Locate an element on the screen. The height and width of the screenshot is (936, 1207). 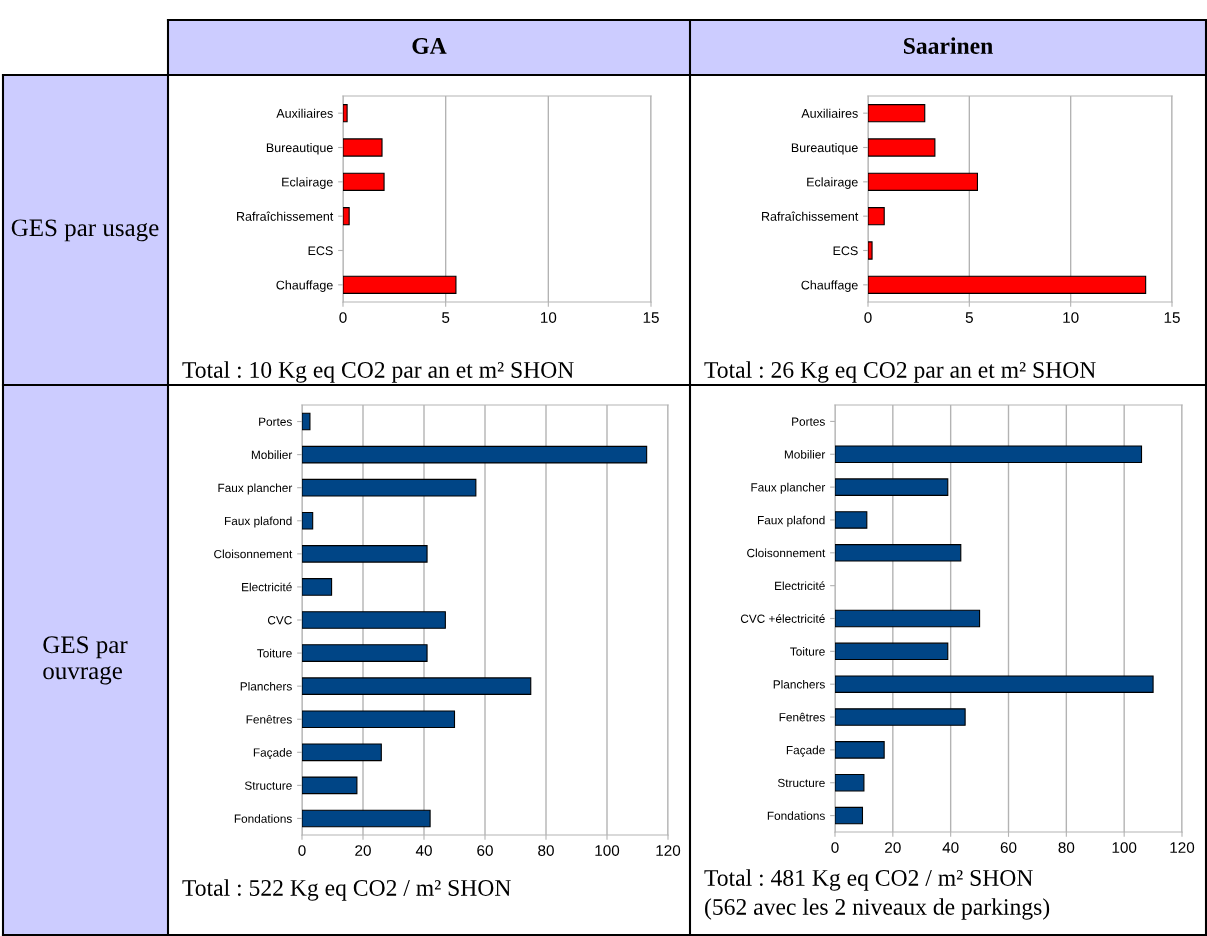
y-tick-label: Fenêtres is located at coordinates (269, 719).